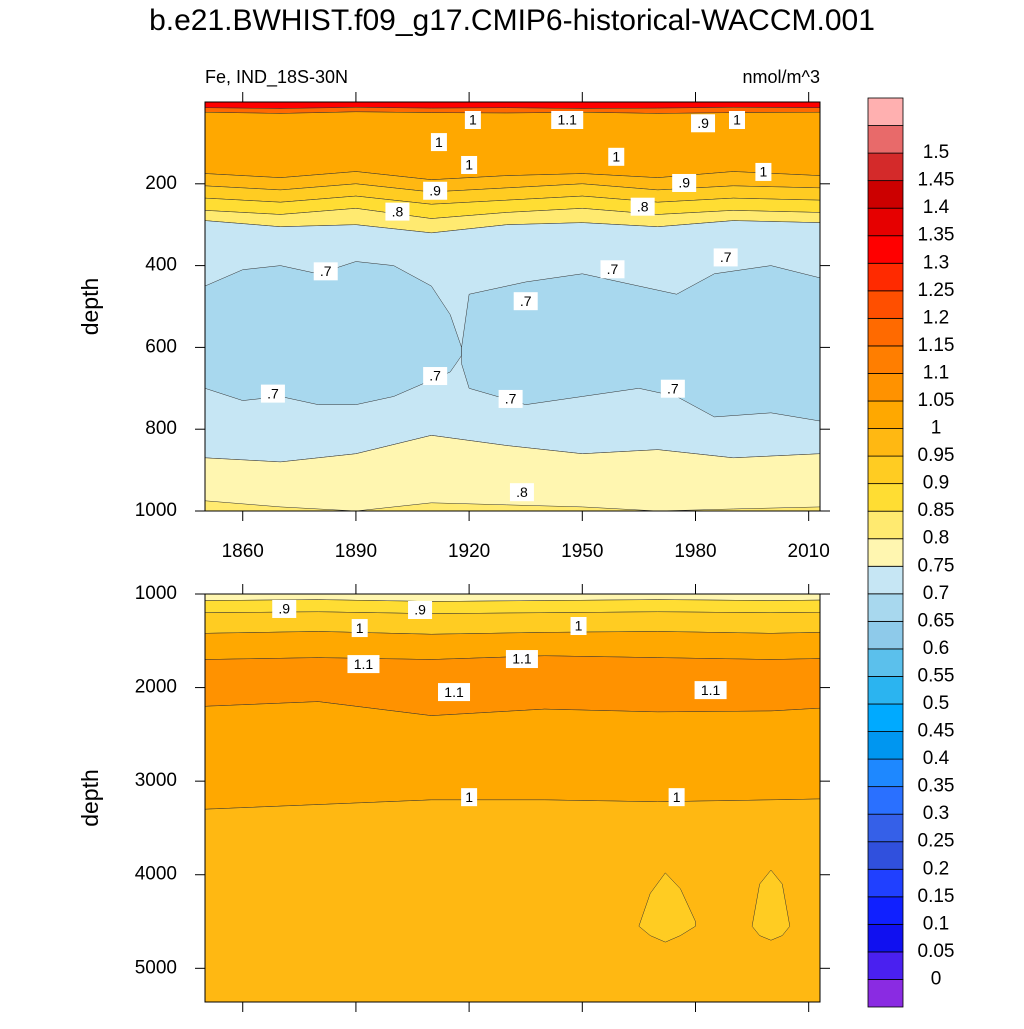 Image resolution: width=1024 pixels, height=1029 pixels. I want to click on colorbar-label: 0.3, so click(936, 813).